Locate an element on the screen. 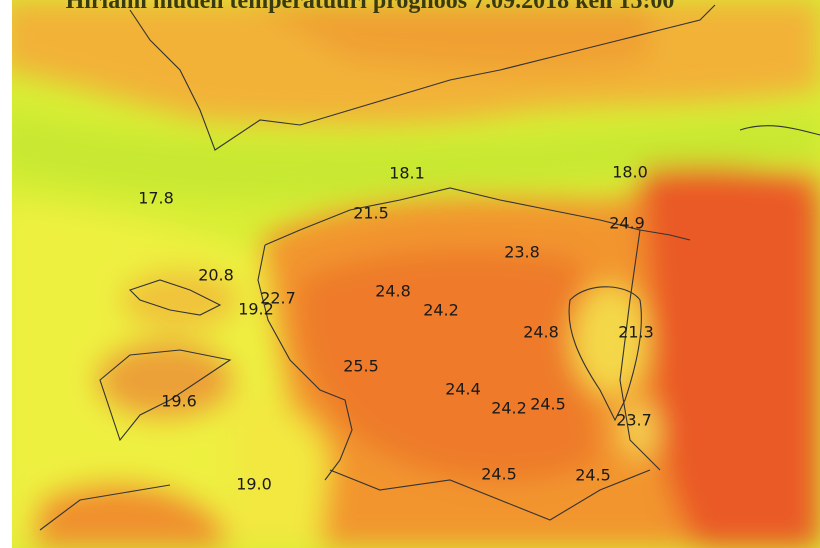  temperature-label: 23.7 is located at coordinates (634, 420).